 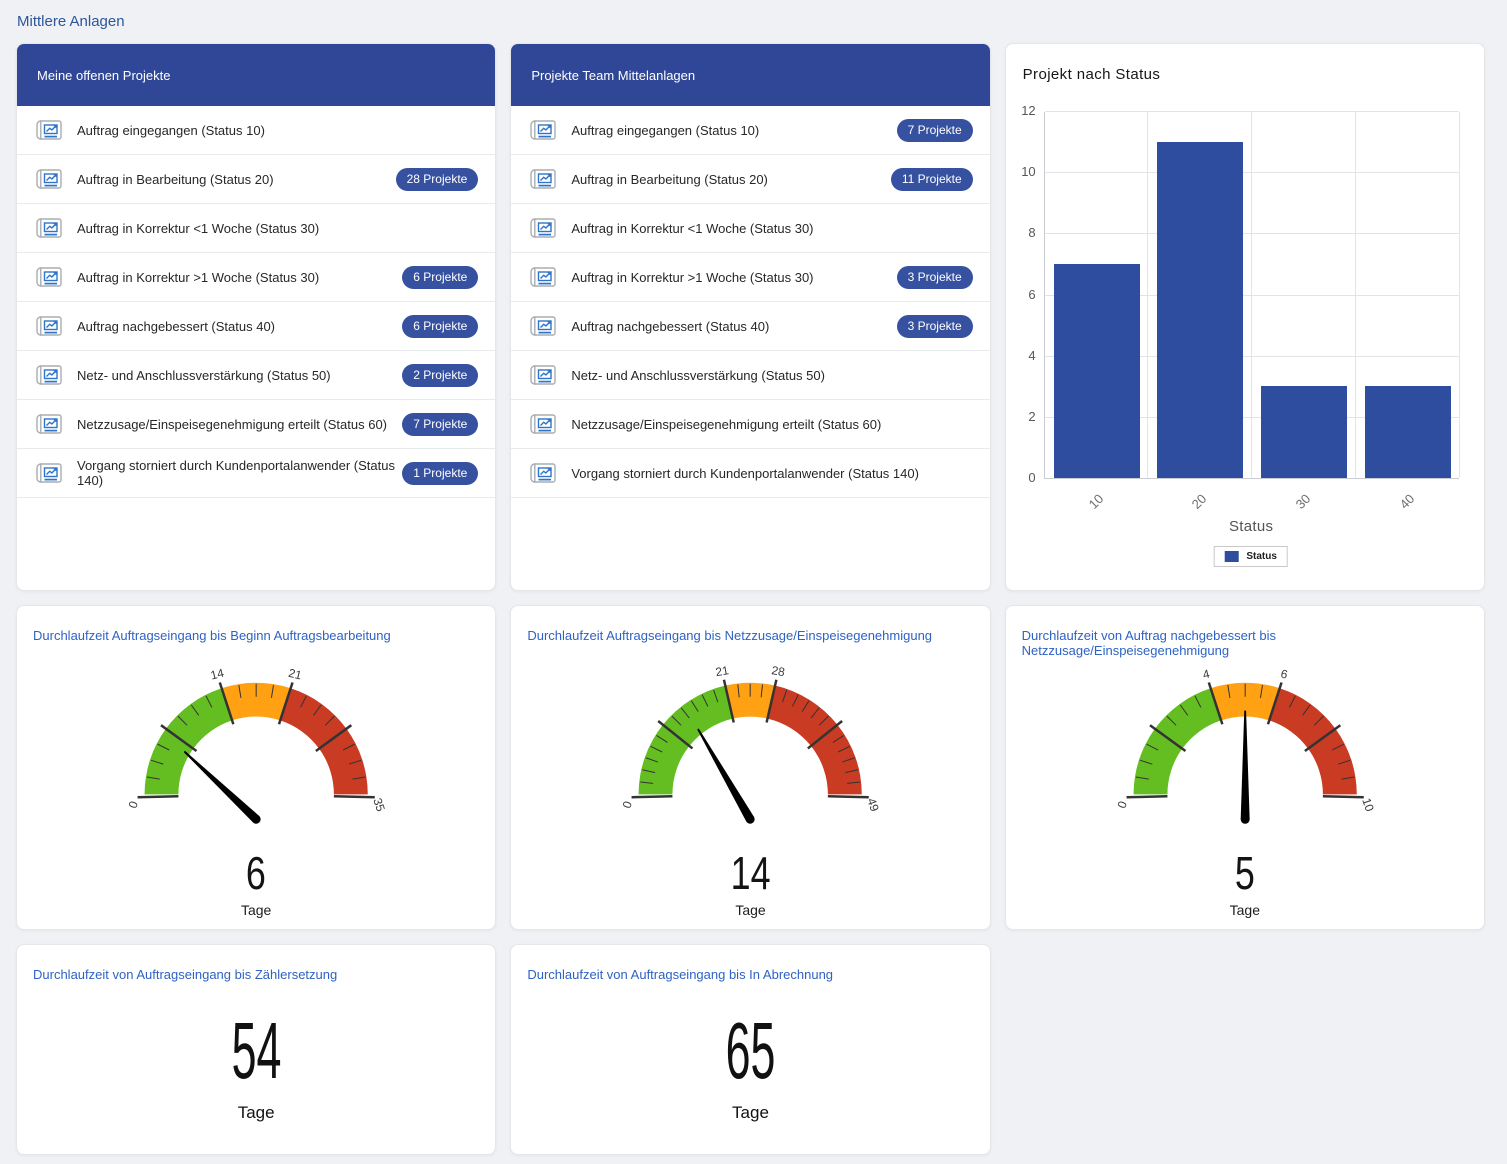 I want to click on gauge-chart: 0 21 28 49, so click(x=750, y=729).